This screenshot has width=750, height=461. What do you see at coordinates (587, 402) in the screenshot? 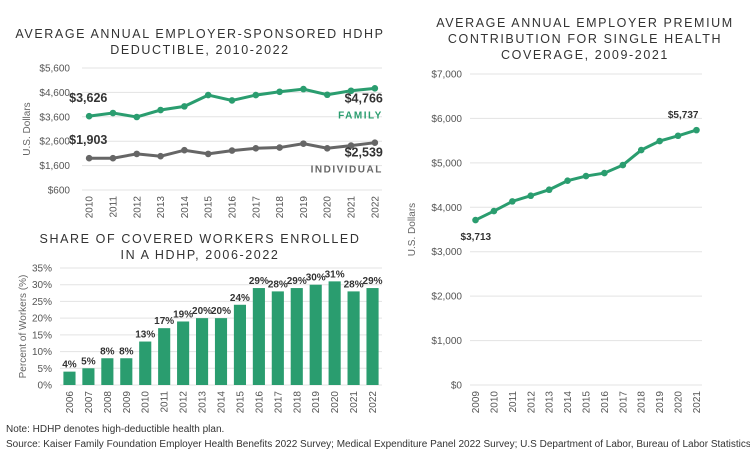
I see `x-tick-label: 2015` at bounding box center [587, 402].